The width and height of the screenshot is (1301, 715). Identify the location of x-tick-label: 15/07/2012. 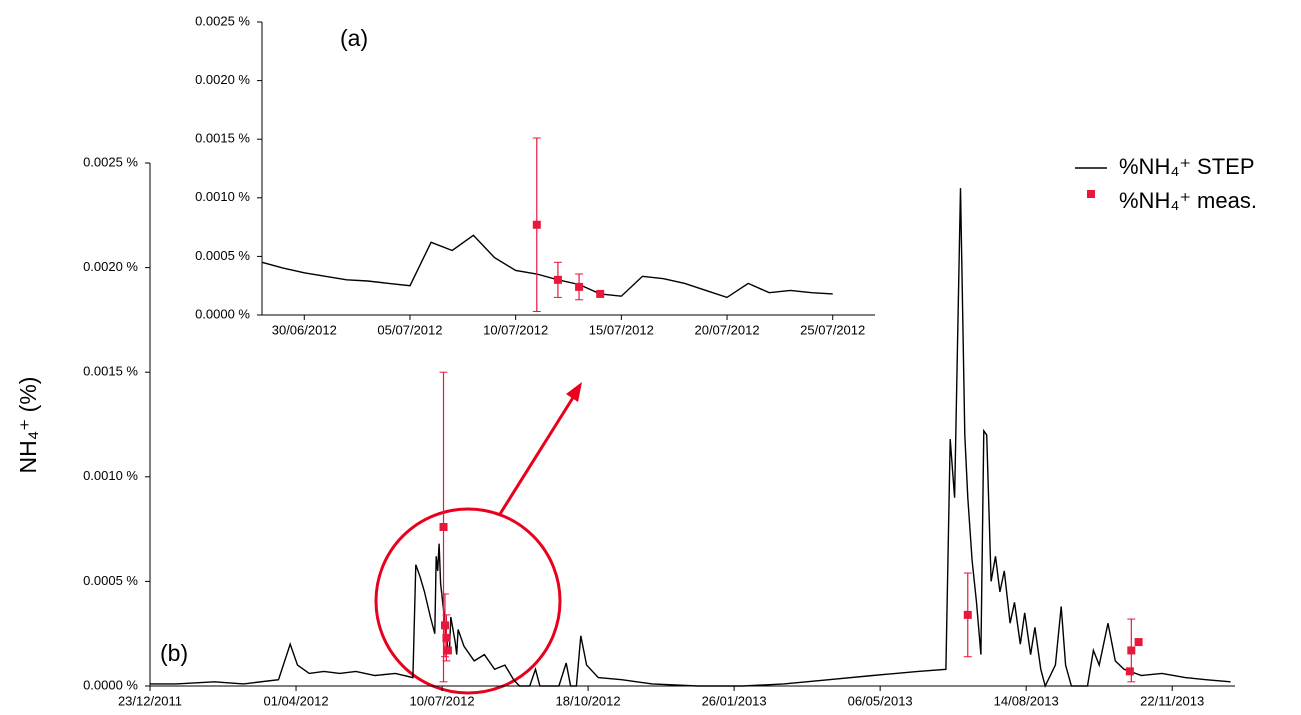
(621, 329).